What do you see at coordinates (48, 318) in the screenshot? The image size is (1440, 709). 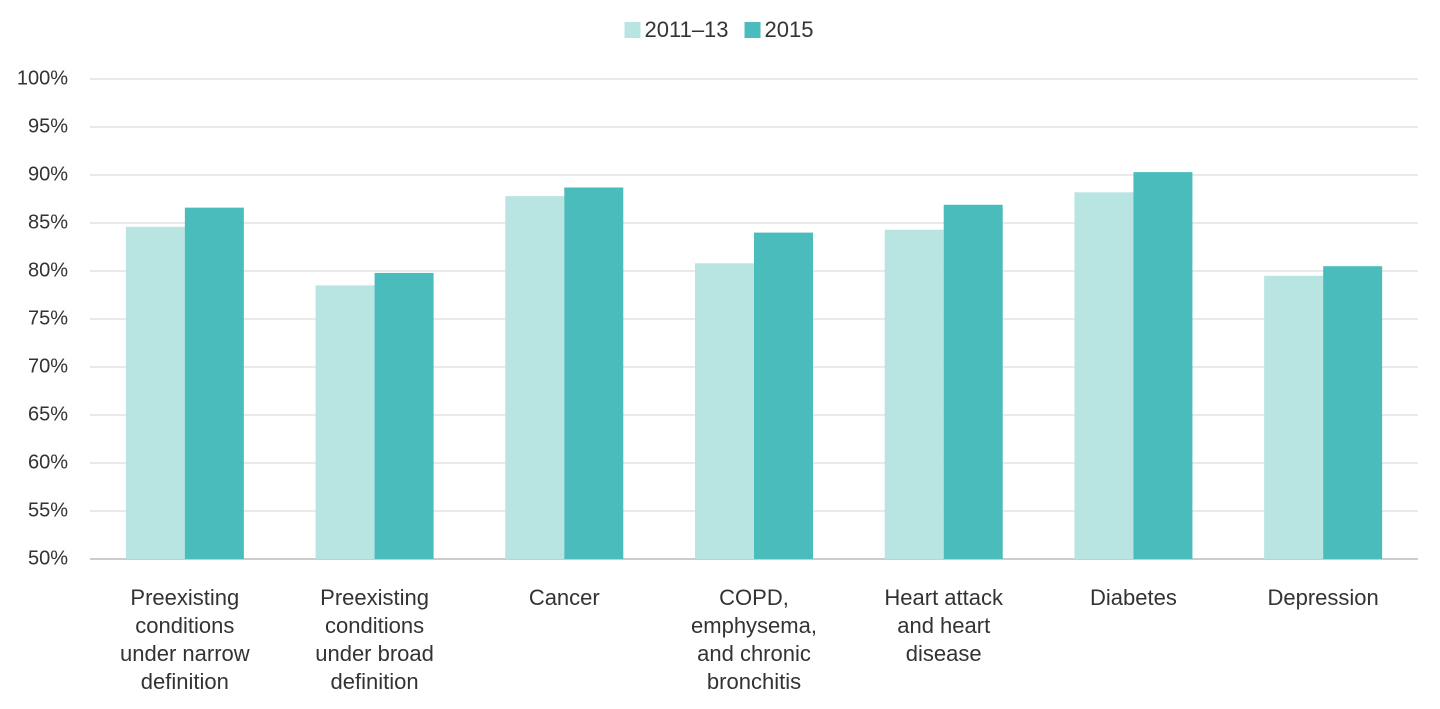 I see `y-tick-label: 75%` at bounding box center [48, 318].